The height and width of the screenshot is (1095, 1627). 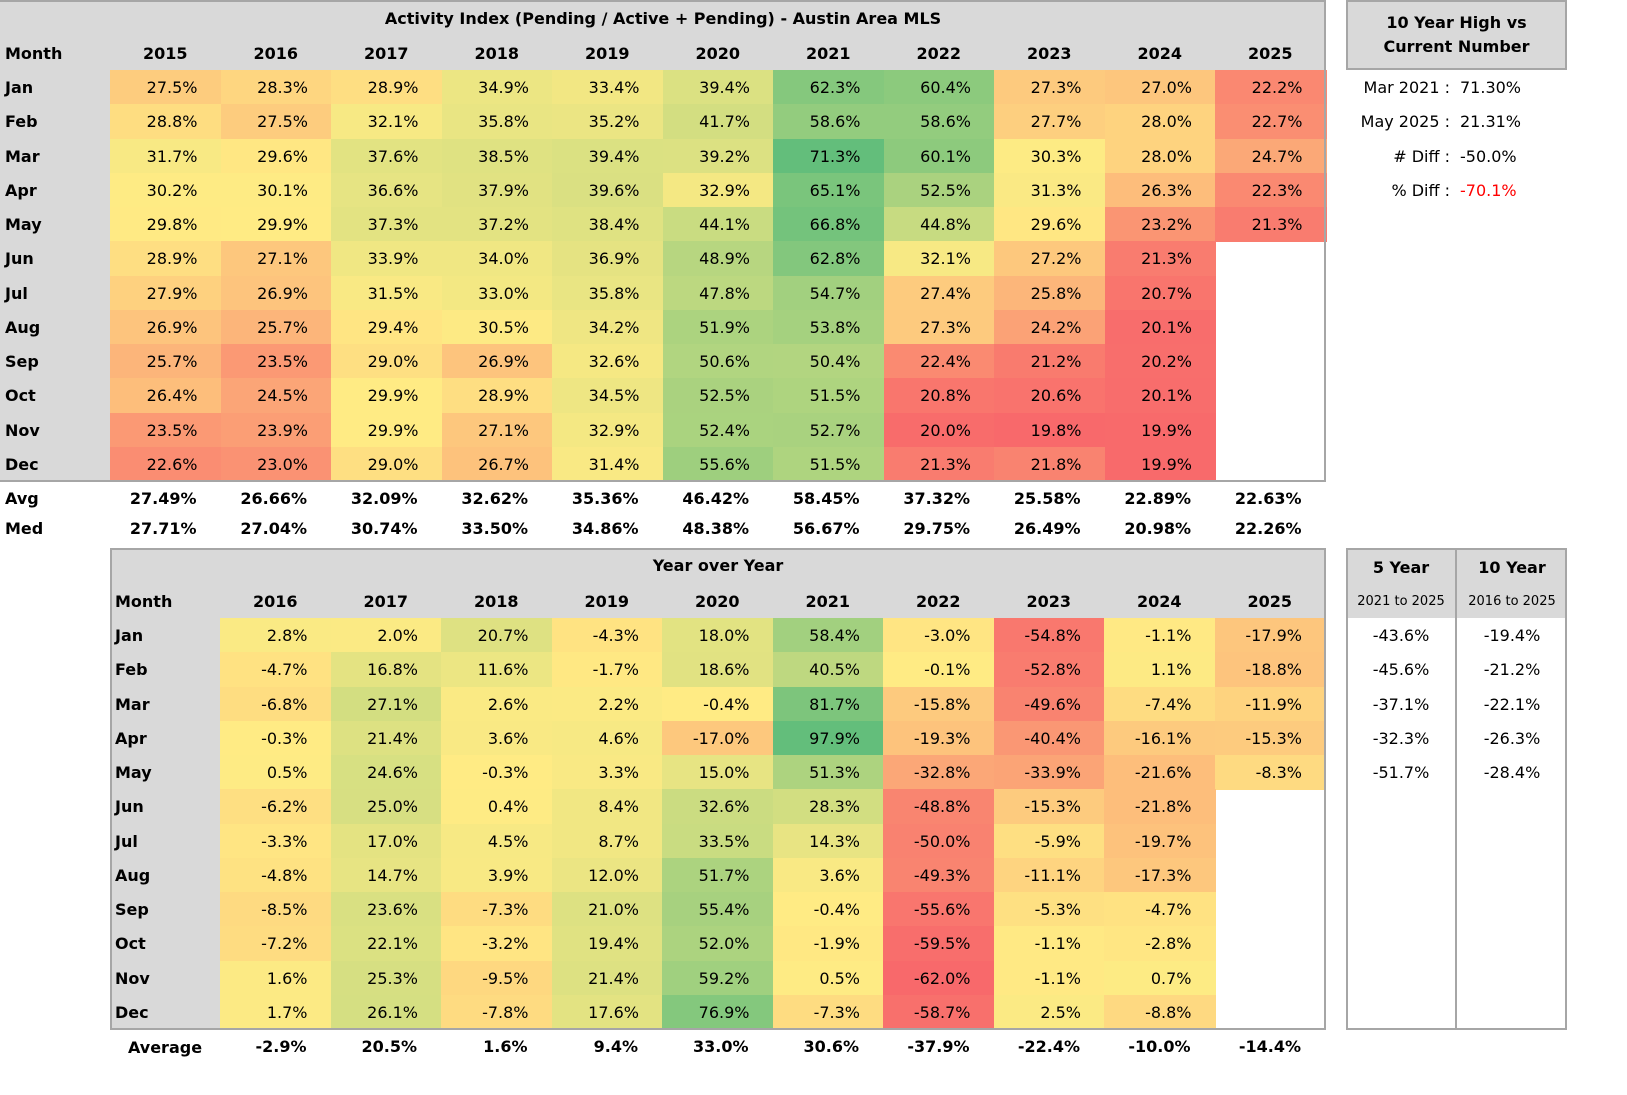 What do you see at coordinates (386, 944) in the screenshot?
I see `yoy-cell: 22.1%` at bounding box center [386, 944].